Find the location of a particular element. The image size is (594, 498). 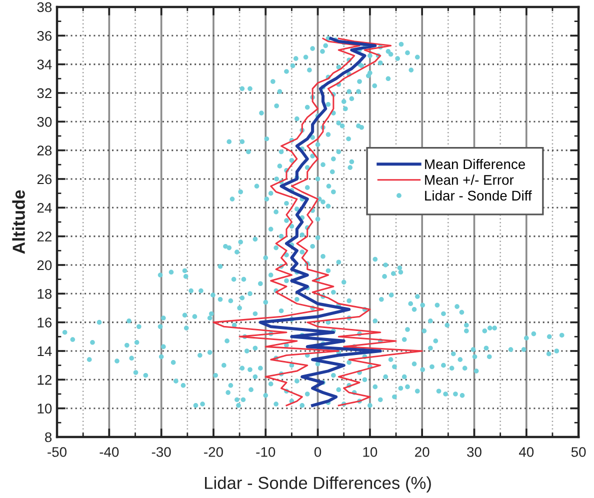

y-tick-label: 28 is located at coordinates (44, 151).